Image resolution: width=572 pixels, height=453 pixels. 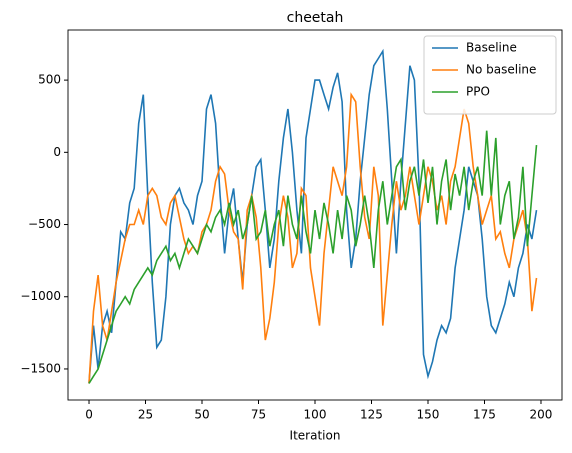 I want to click on y-tick-label: −500, so click(x=44, y=224).